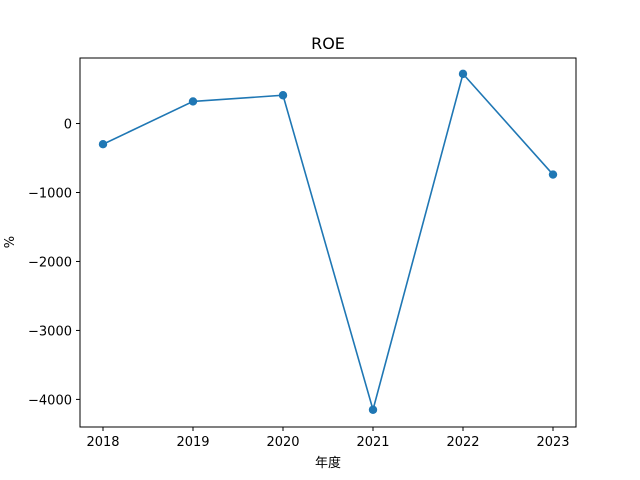  I want to click on y-tick-label: −3000, so click(50, 331).